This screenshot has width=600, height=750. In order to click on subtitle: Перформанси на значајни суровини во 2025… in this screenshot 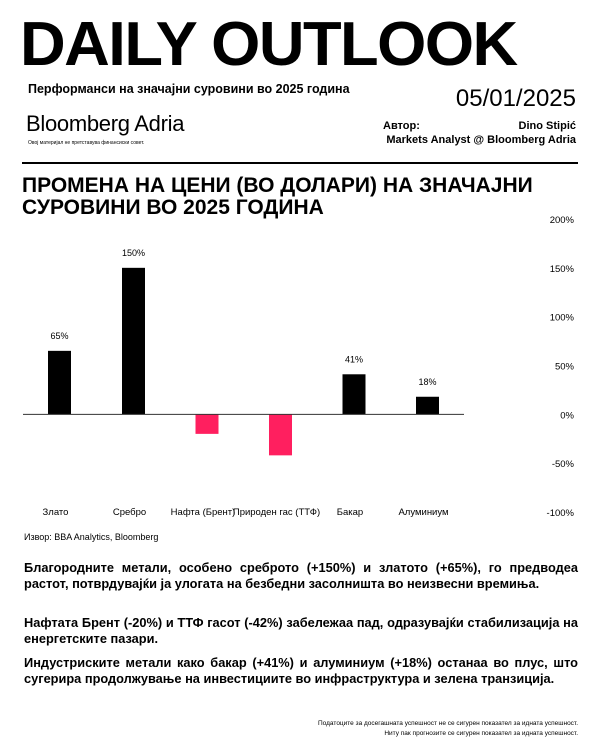, I will do `click(189, 89)`.